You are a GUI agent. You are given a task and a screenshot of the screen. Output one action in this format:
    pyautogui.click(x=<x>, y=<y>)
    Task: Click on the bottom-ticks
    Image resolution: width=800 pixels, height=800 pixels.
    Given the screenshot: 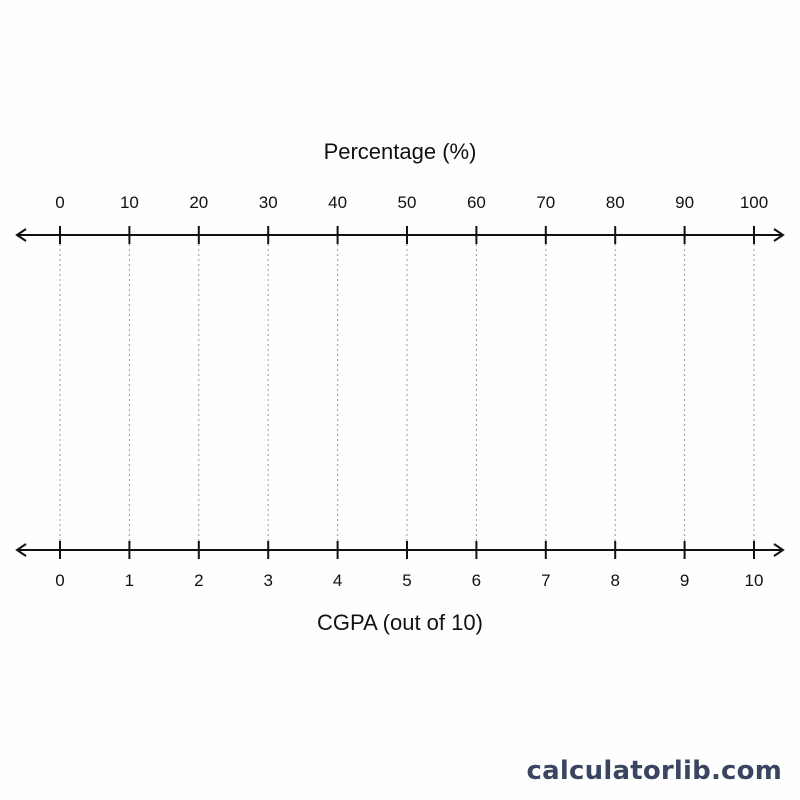 What is the action you would take?
    pyautogui.click(x=407, y=550)
    